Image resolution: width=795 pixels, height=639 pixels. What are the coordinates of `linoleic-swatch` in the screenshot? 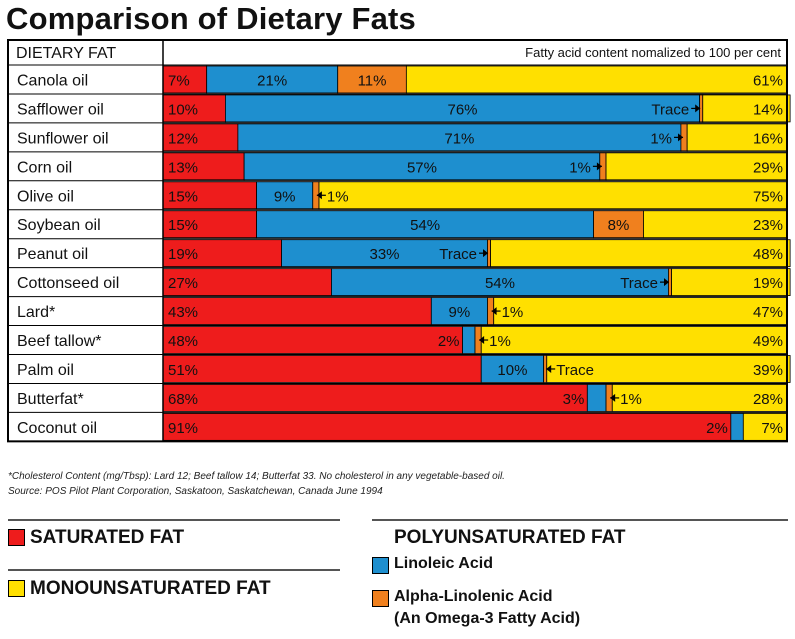 It's located at (380, 565).